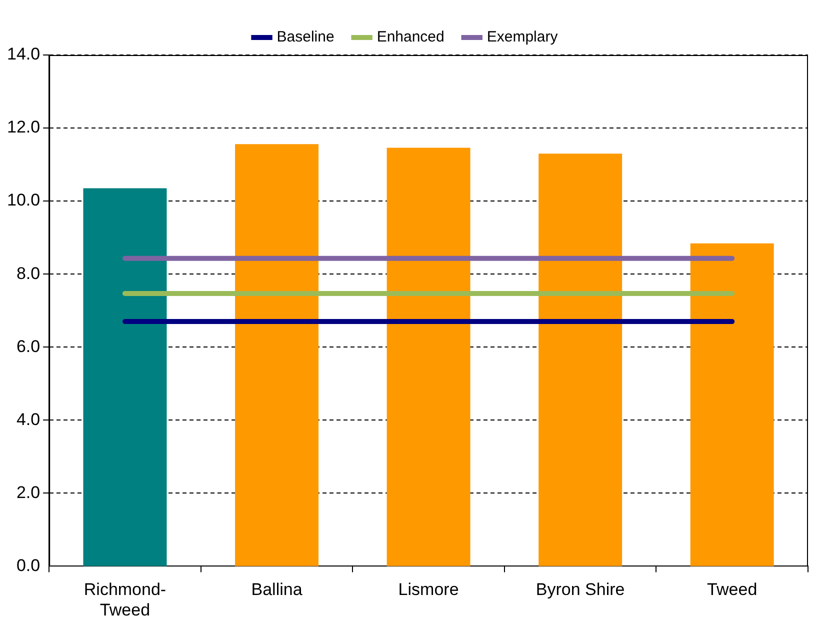 The height and width of the screenshot is (633, 822). What do you see at coordinates (277, 590) in the screenshot?
I see `x-tick-label: Ballina` at bounding box center [277, 590].